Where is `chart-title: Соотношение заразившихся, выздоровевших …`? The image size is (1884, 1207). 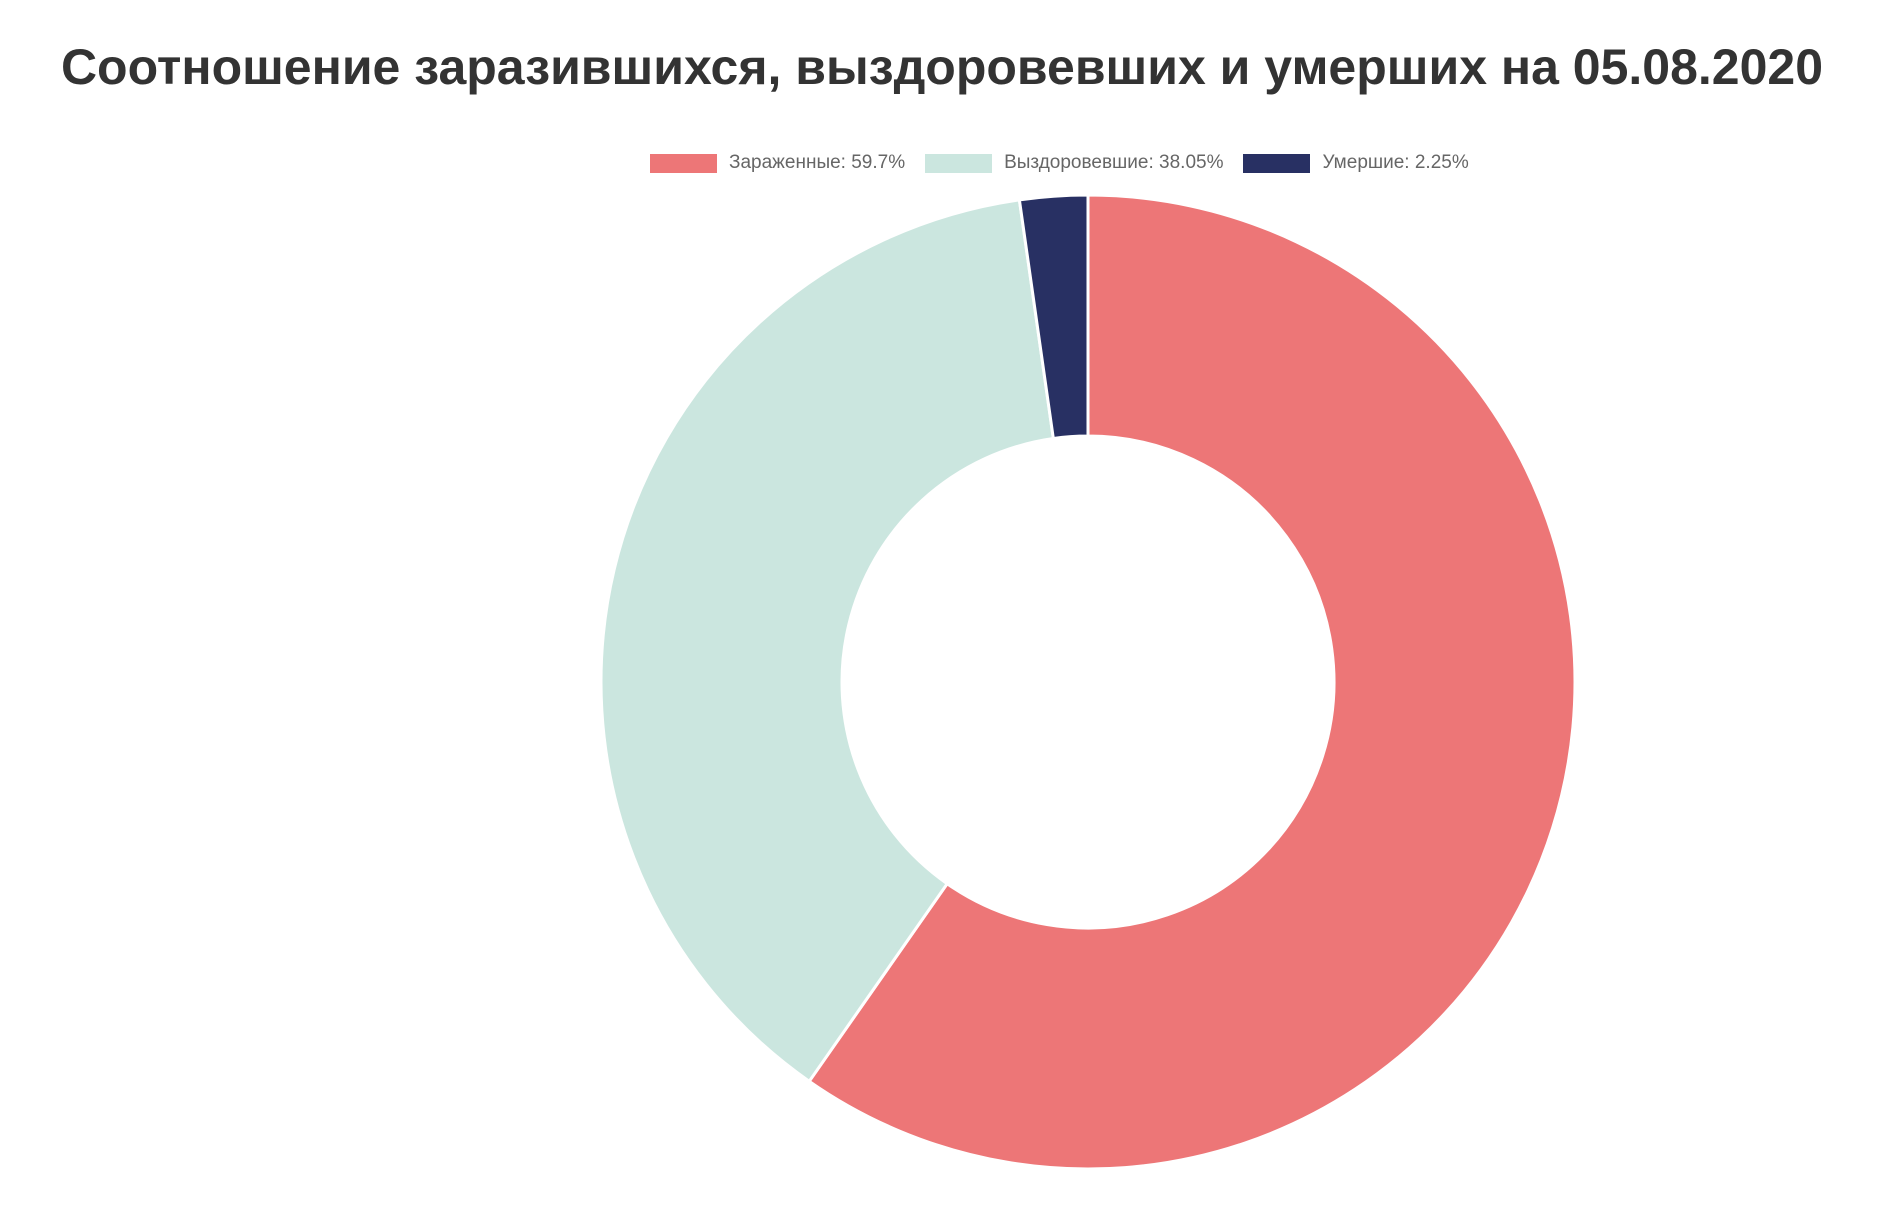 chart-title: Соотношение заразившихся, выздоровевших … is located at coordinates (942, 67).